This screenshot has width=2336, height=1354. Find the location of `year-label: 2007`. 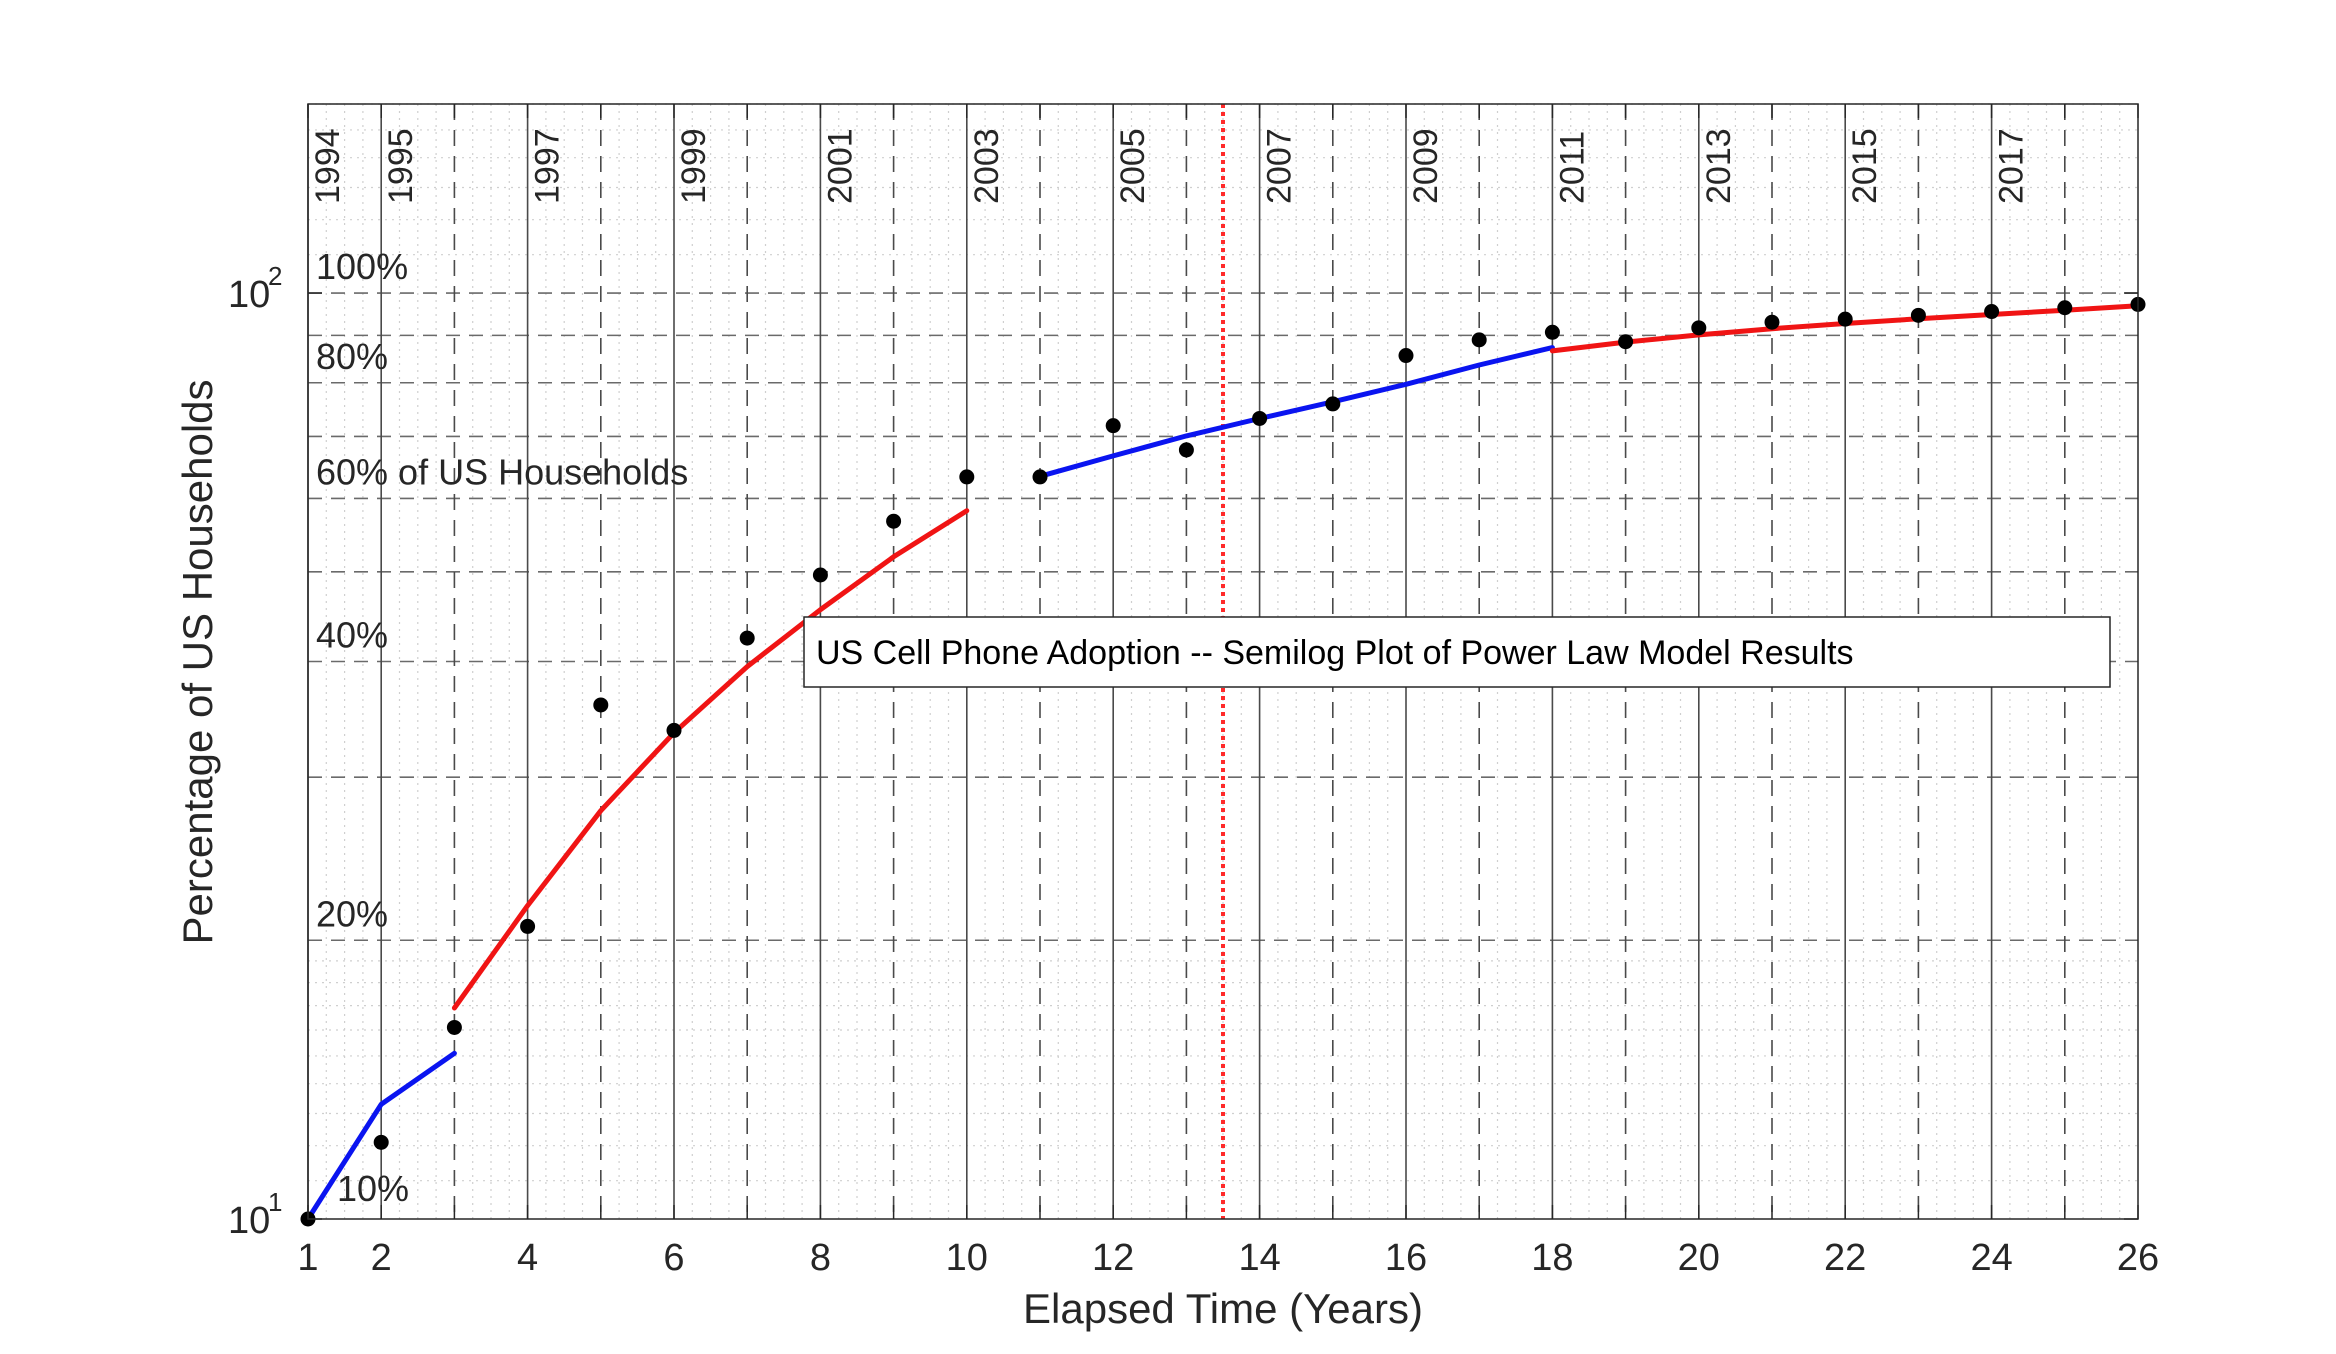

year-label: 2007 is located at coordinates (1280, 166).